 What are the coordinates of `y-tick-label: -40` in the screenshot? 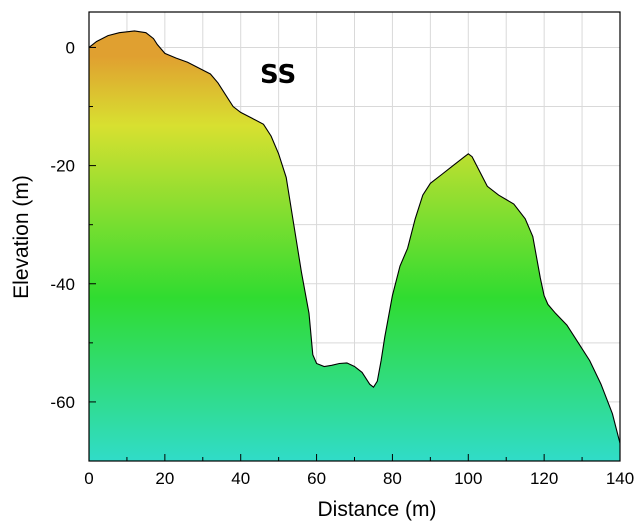 It's located at (62, 284).